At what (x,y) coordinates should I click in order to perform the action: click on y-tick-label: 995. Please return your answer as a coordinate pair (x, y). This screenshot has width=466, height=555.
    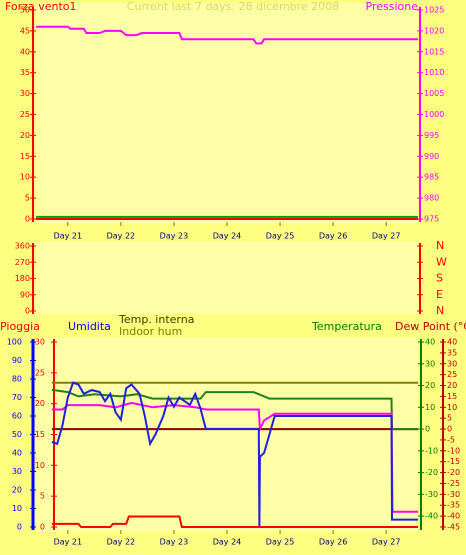
    Looking at the image, I should click on (431, 135).